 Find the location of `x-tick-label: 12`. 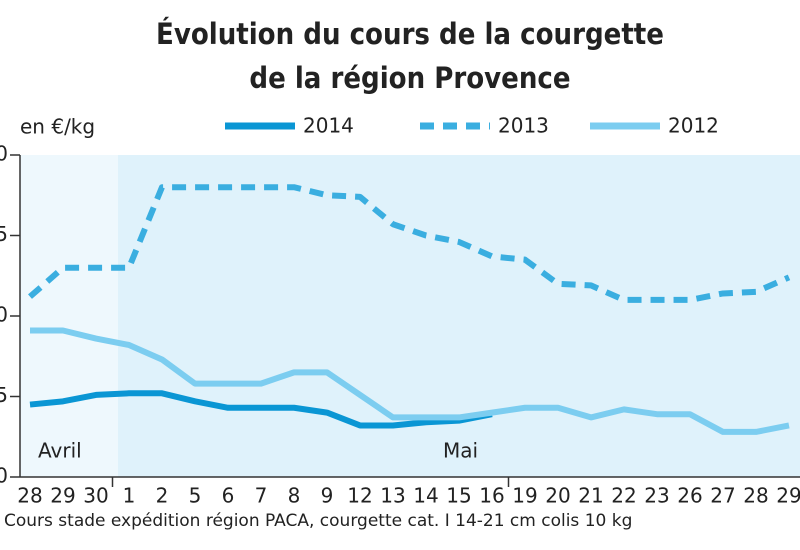

x-tick-label: 12 is located at coordinates (359, 496).